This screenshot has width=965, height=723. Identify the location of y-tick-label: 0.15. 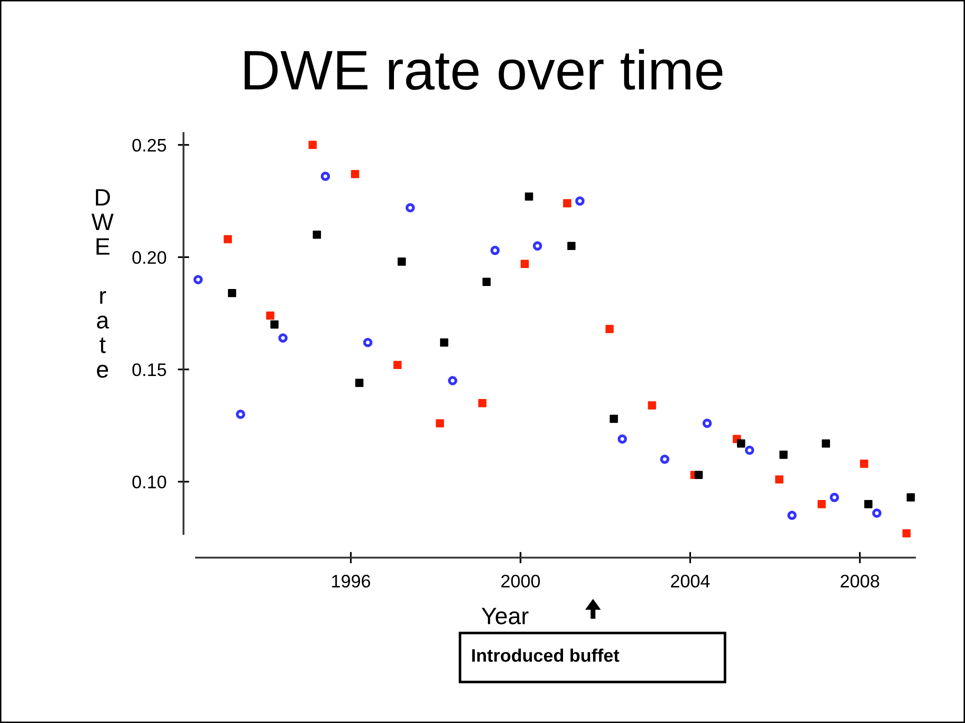
(149, 369).